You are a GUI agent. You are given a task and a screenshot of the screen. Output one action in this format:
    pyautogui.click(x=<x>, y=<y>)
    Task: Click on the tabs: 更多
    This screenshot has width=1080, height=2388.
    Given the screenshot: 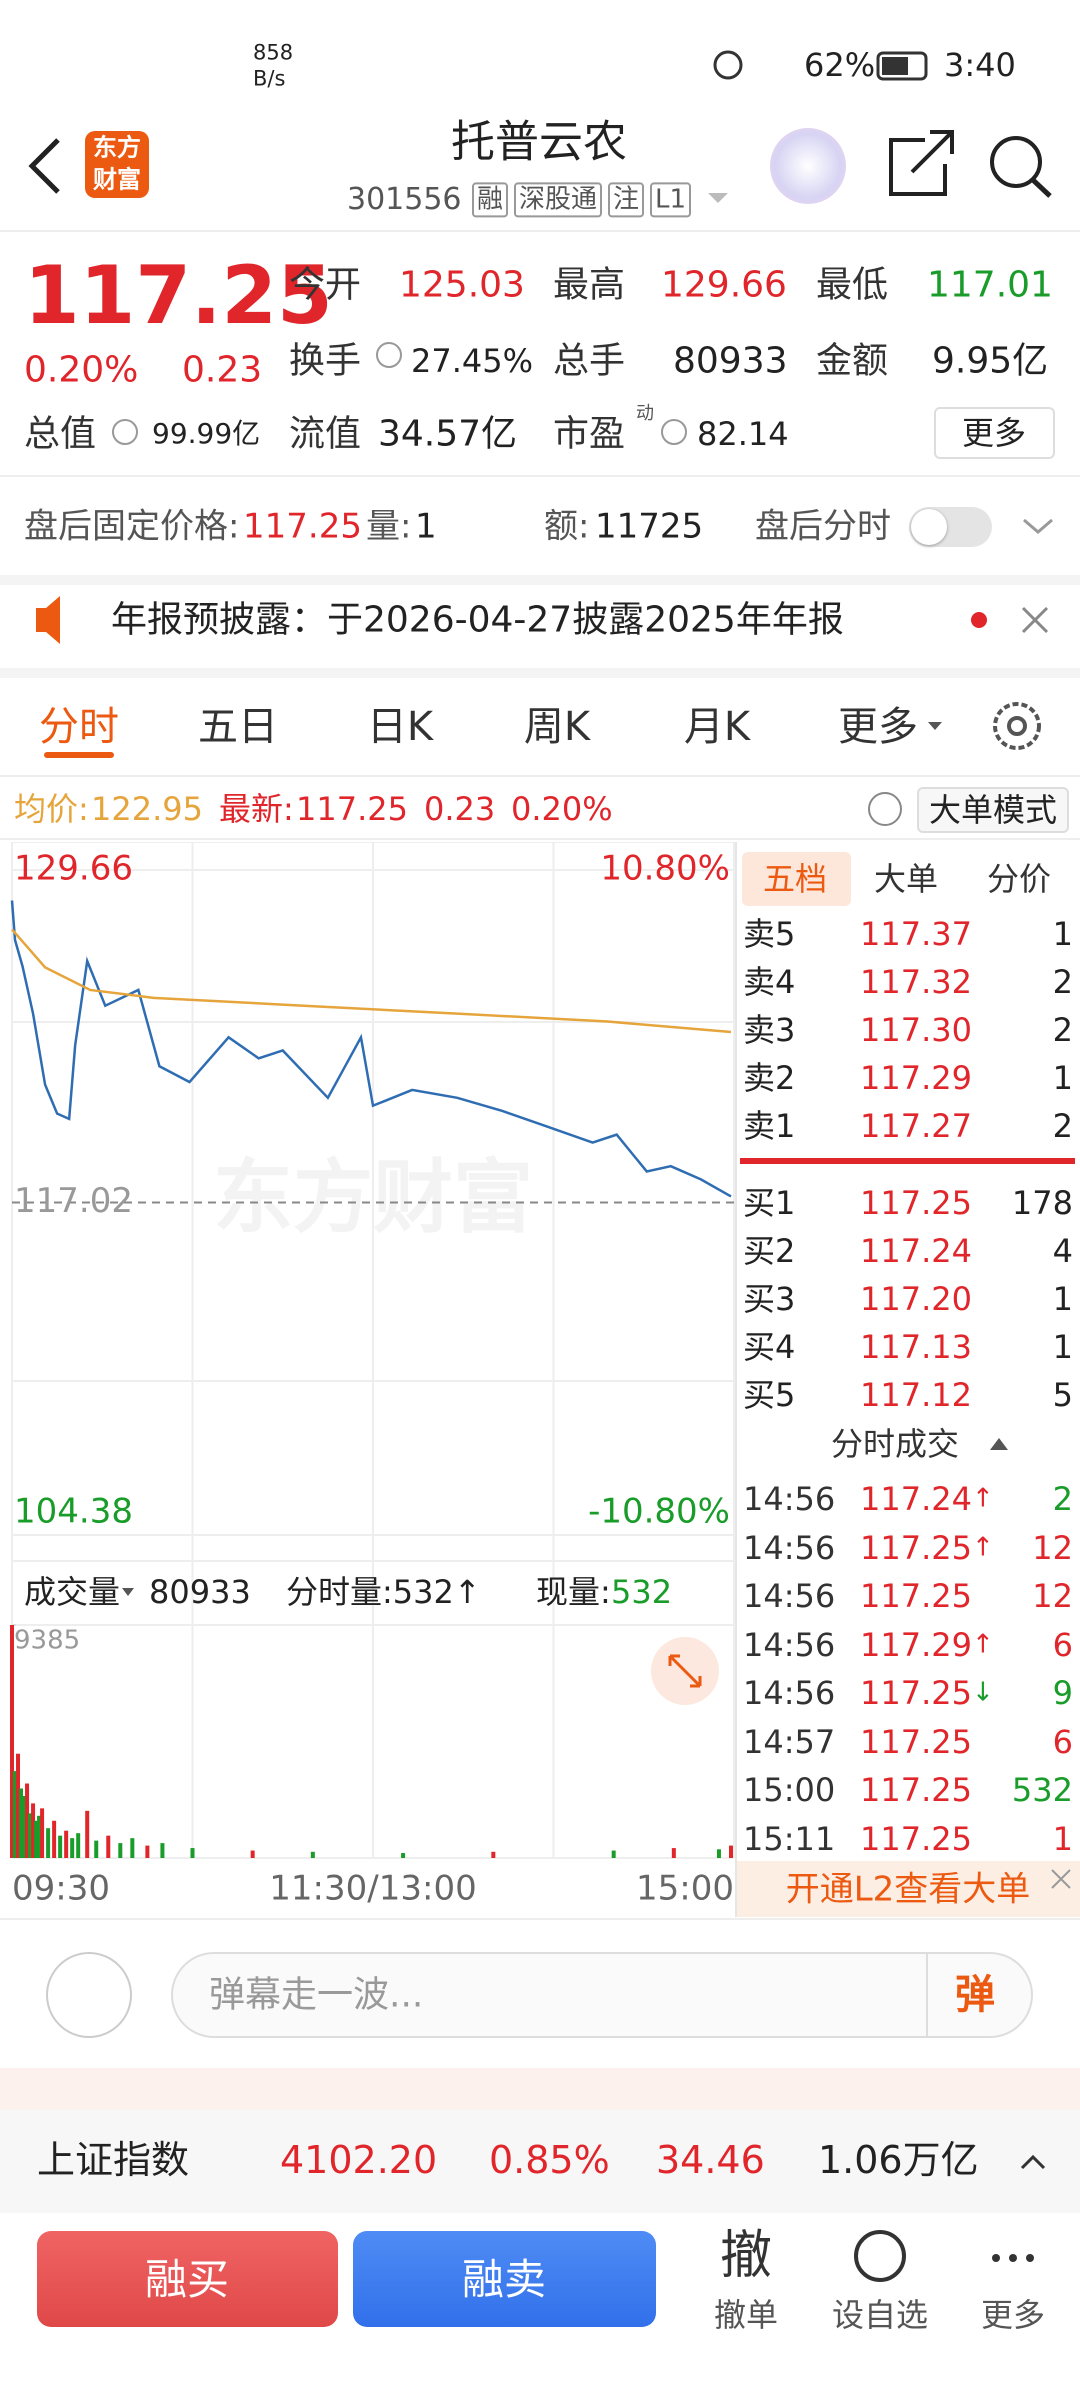 What is the action you would take?
    pyautogui.click(x=878, y=727)
    